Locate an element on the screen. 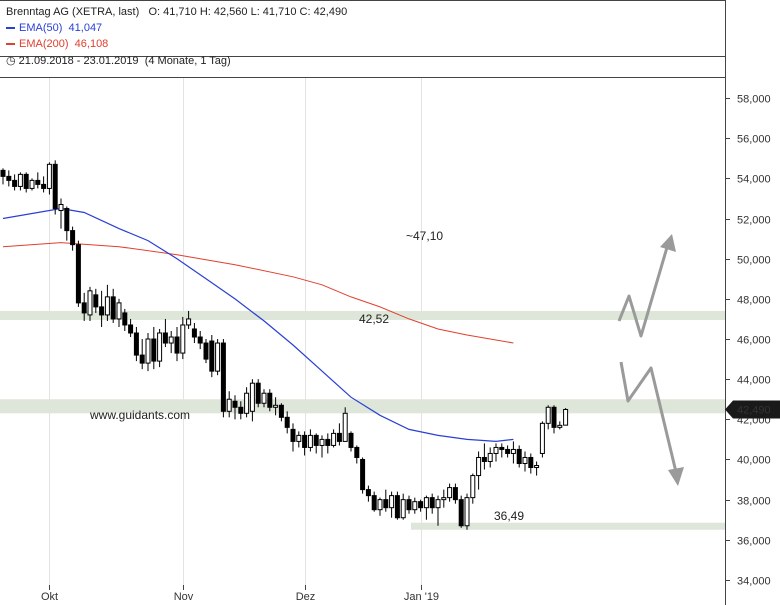  last-price-badge is located at coordinates (752, 409).